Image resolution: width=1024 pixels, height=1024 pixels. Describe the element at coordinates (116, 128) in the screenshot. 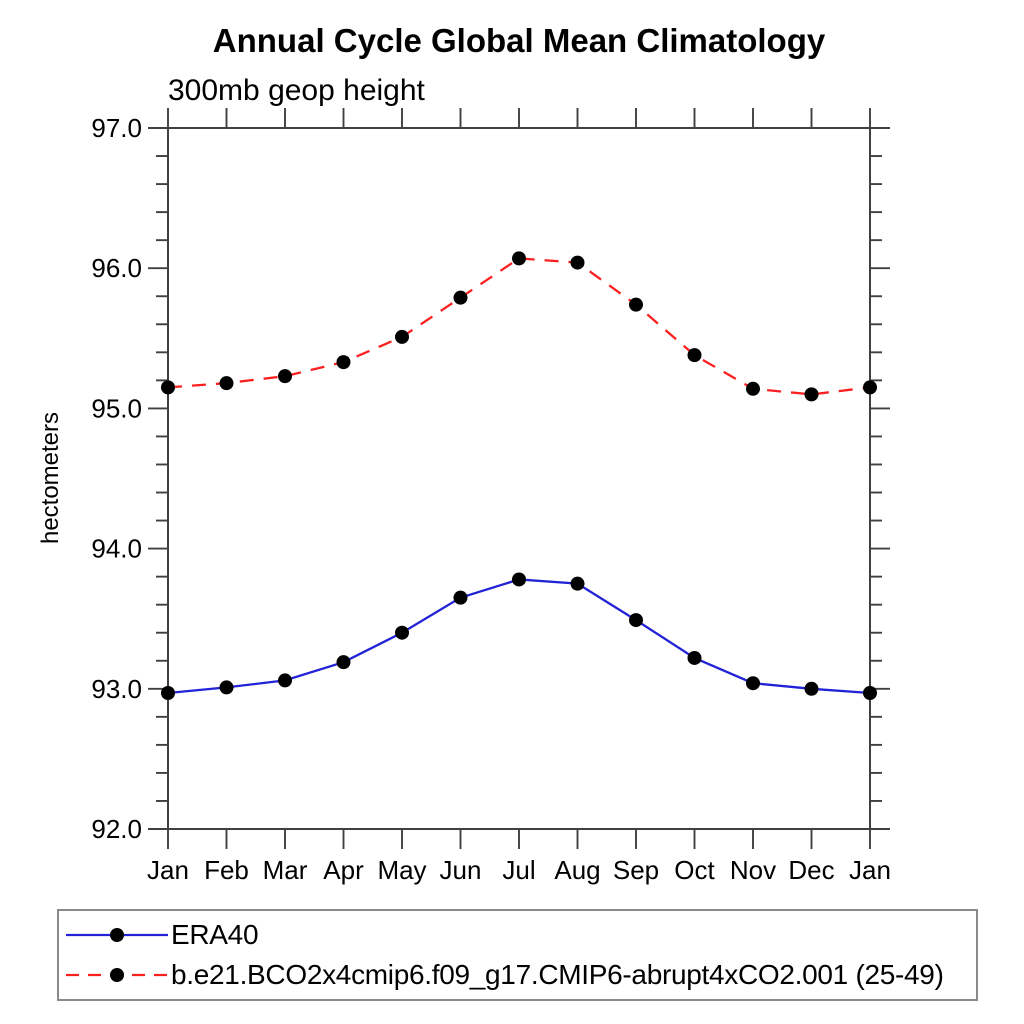

I see `svg-text: 97.0` at that location.